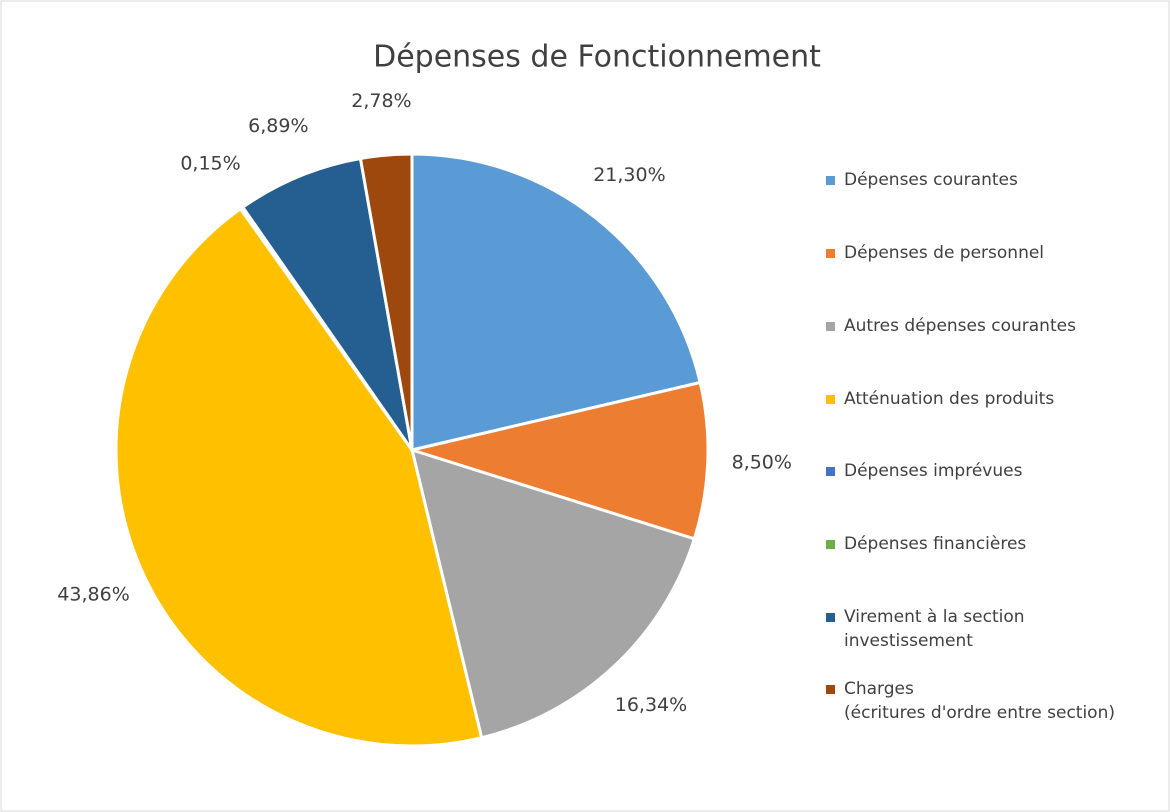 The image size is (1170, 812). Describe the element at coordinates (762, 463) in the screenshot. I see `data-label: 8,50%` at that location.